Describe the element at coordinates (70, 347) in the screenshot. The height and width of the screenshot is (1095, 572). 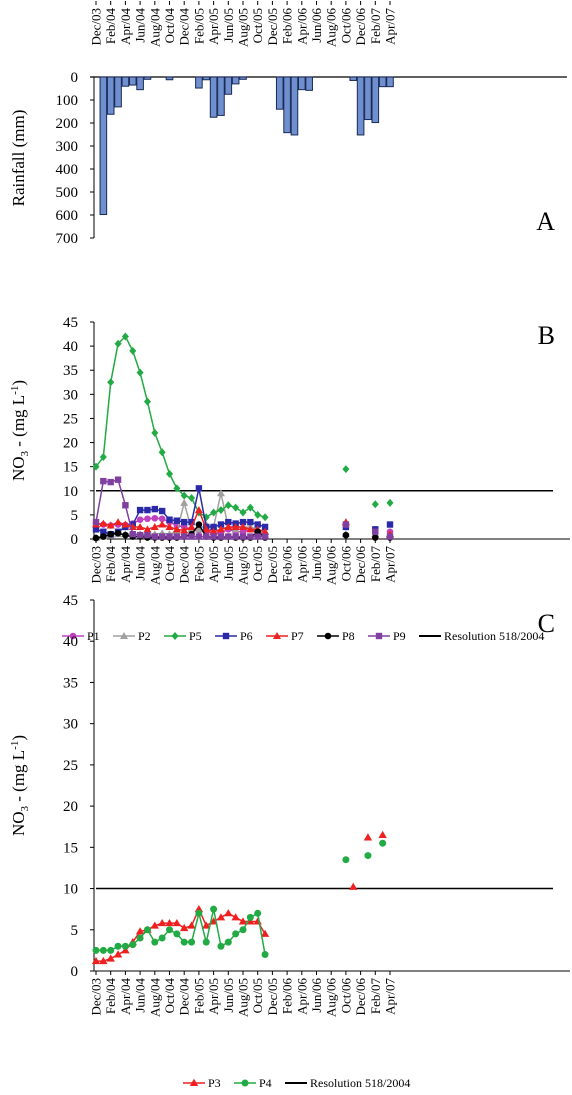
I see `chart-b-y-tick-label: 40` at that location.